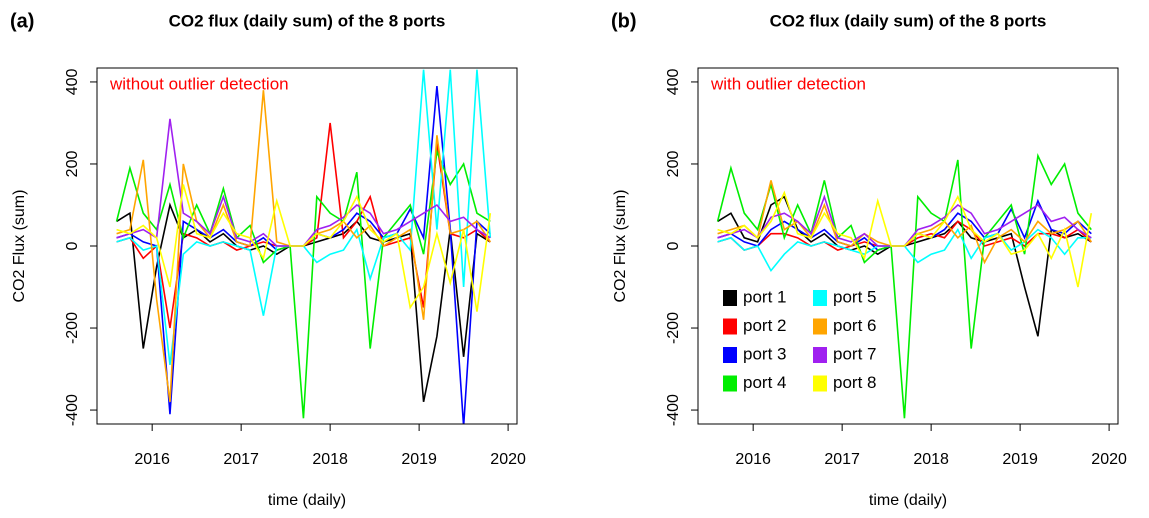 The image size is (1149, 518). I want to click on legend-label: port 4, so click(764, 382).